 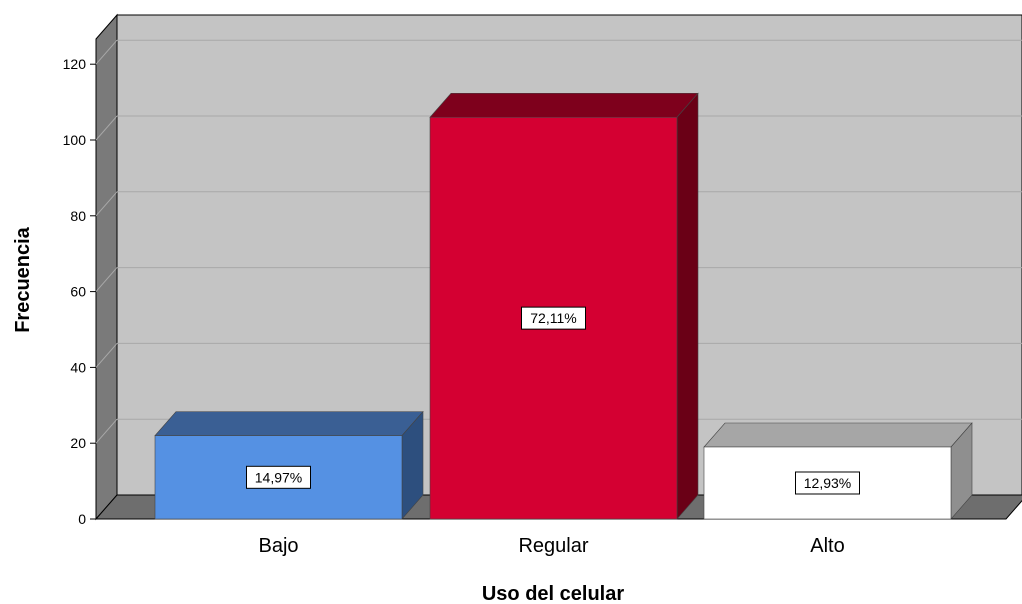 I want to click on x-tick-label: Regular, so click(x=553, y=546).